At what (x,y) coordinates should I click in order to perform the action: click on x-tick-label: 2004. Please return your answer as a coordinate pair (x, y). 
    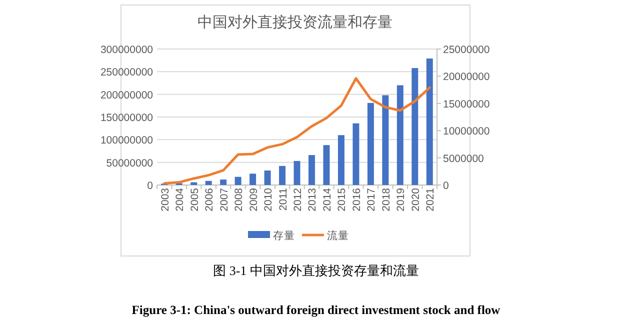
    Looking at the image, I should click on (180, 200).